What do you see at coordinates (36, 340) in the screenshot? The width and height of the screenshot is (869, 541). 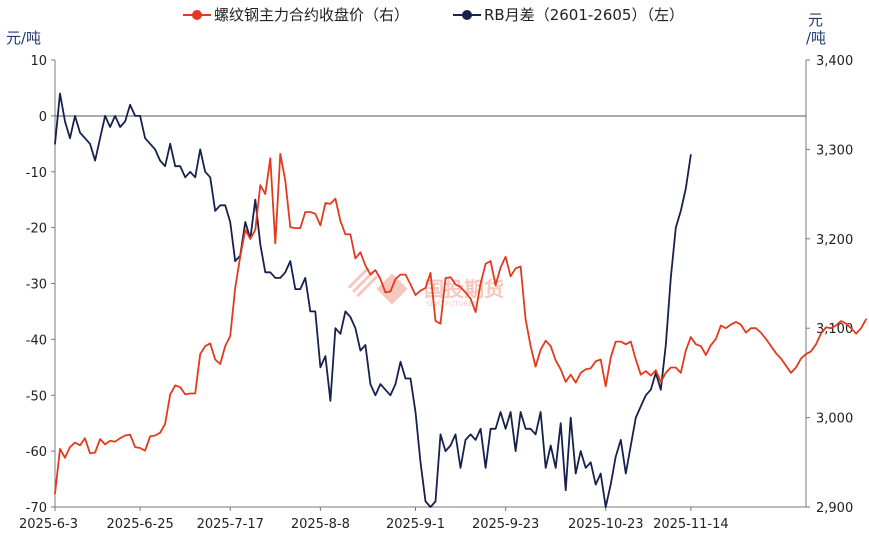 I see `left-tick-label: -40` at bounding box center [36, 340].